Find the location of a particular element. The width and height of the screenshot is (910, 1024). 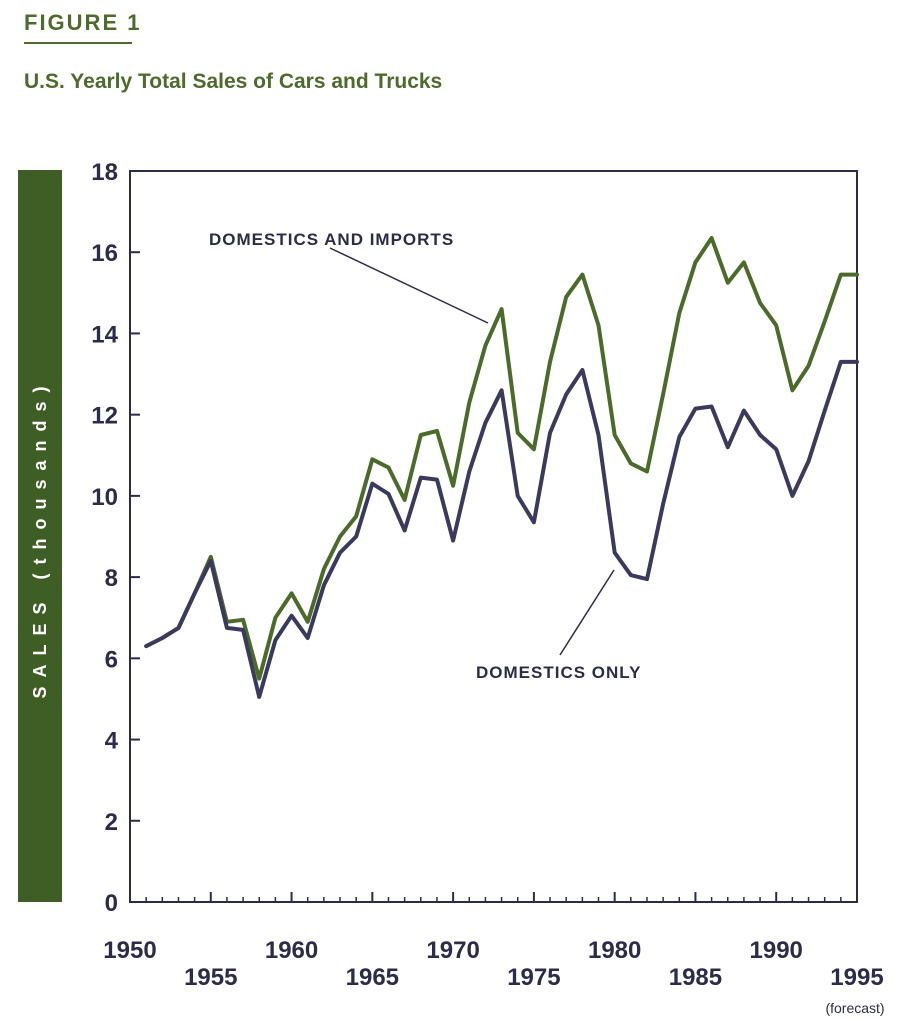

y-tick-label: 18 is located at coordinates (104, 172).